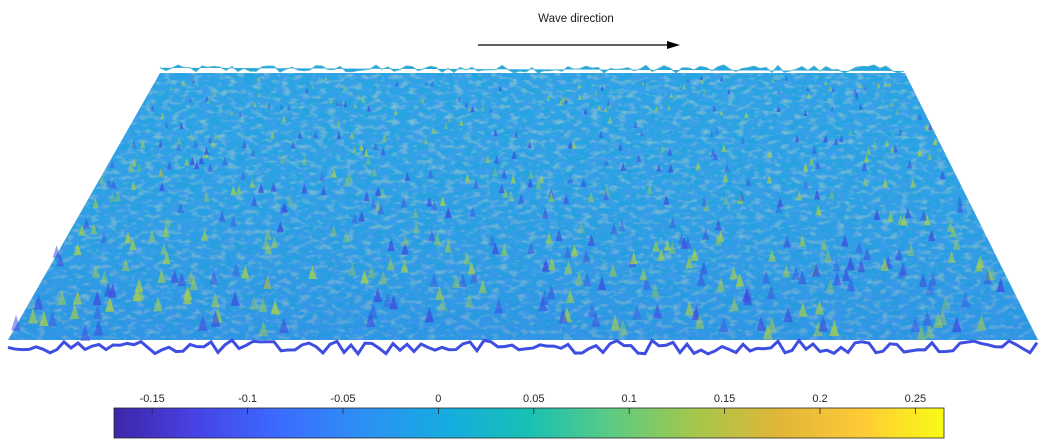 The image size is (1046, 441). Describe the element at coordinates (819, 399) in the screenshot. I see `colorbar-tick-label: 0.2` at that location.